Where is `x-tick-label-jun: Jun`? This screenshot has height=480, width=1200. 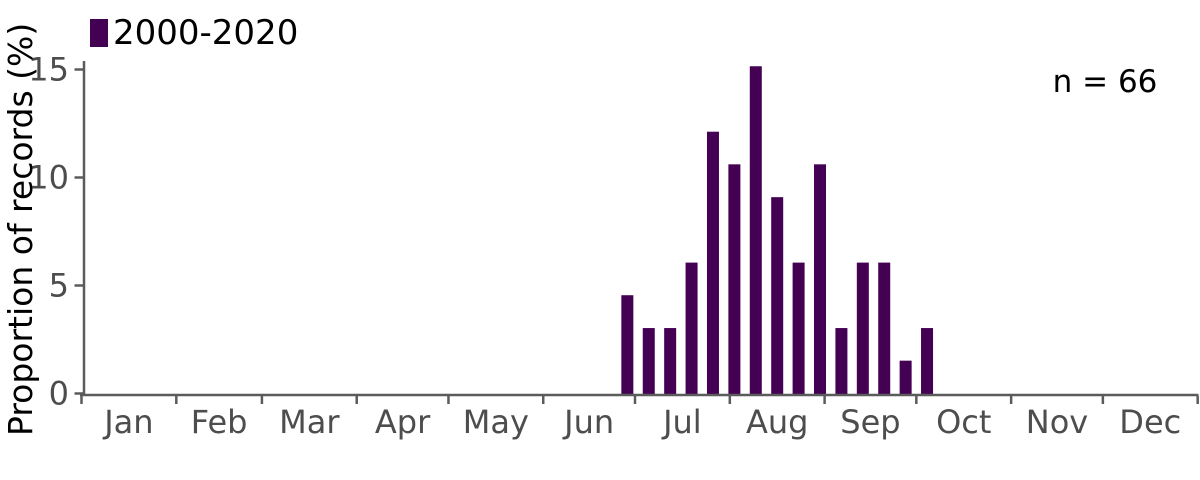
x-tick-label-jun: Jun is located at coordinates (588, 422).